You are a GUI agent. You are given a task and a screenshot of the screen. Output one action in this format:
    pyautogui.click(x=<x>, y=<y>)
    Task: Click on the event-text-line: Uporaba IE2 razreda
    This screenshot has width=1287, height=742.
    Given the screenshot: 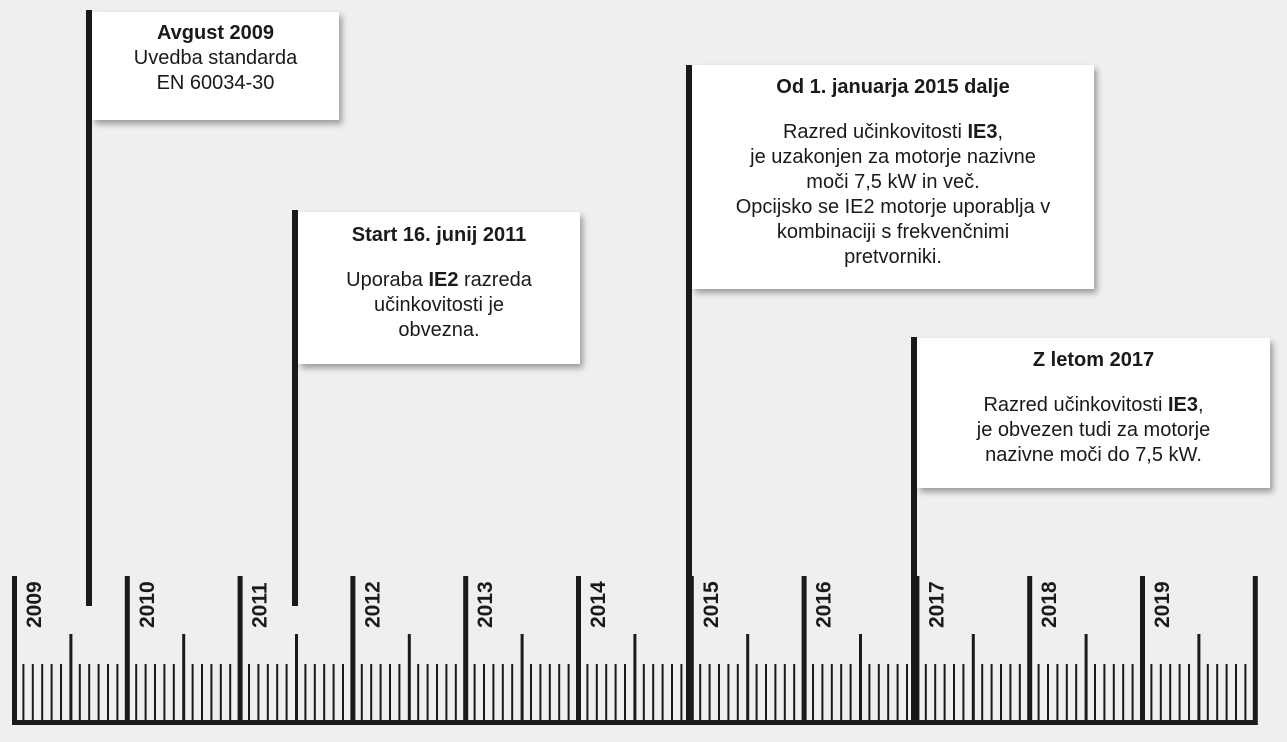 What is the action you would take?
    pyautogui.click(x=439, y=280)
    